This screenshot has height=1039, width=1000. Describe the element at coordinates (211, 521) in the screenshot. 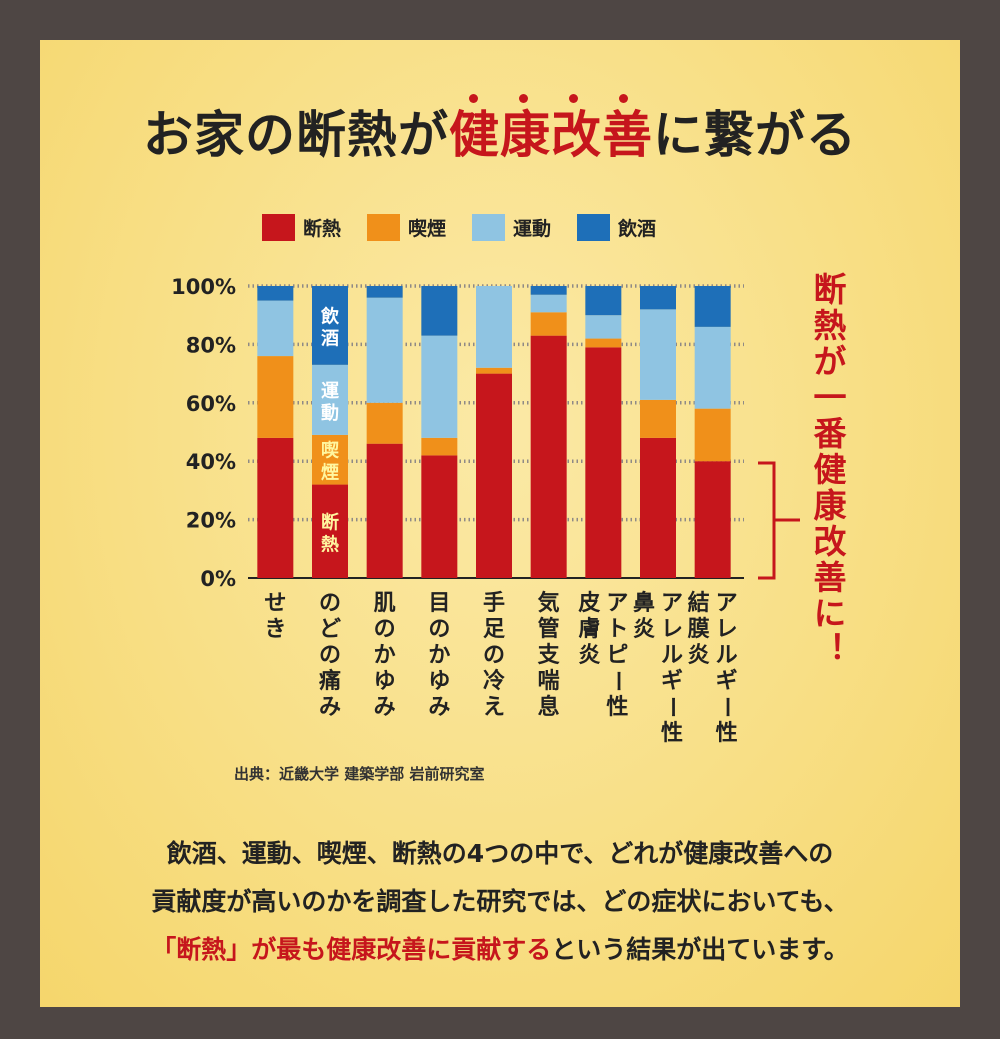

I see `y-tick-label: 20%` at that location.